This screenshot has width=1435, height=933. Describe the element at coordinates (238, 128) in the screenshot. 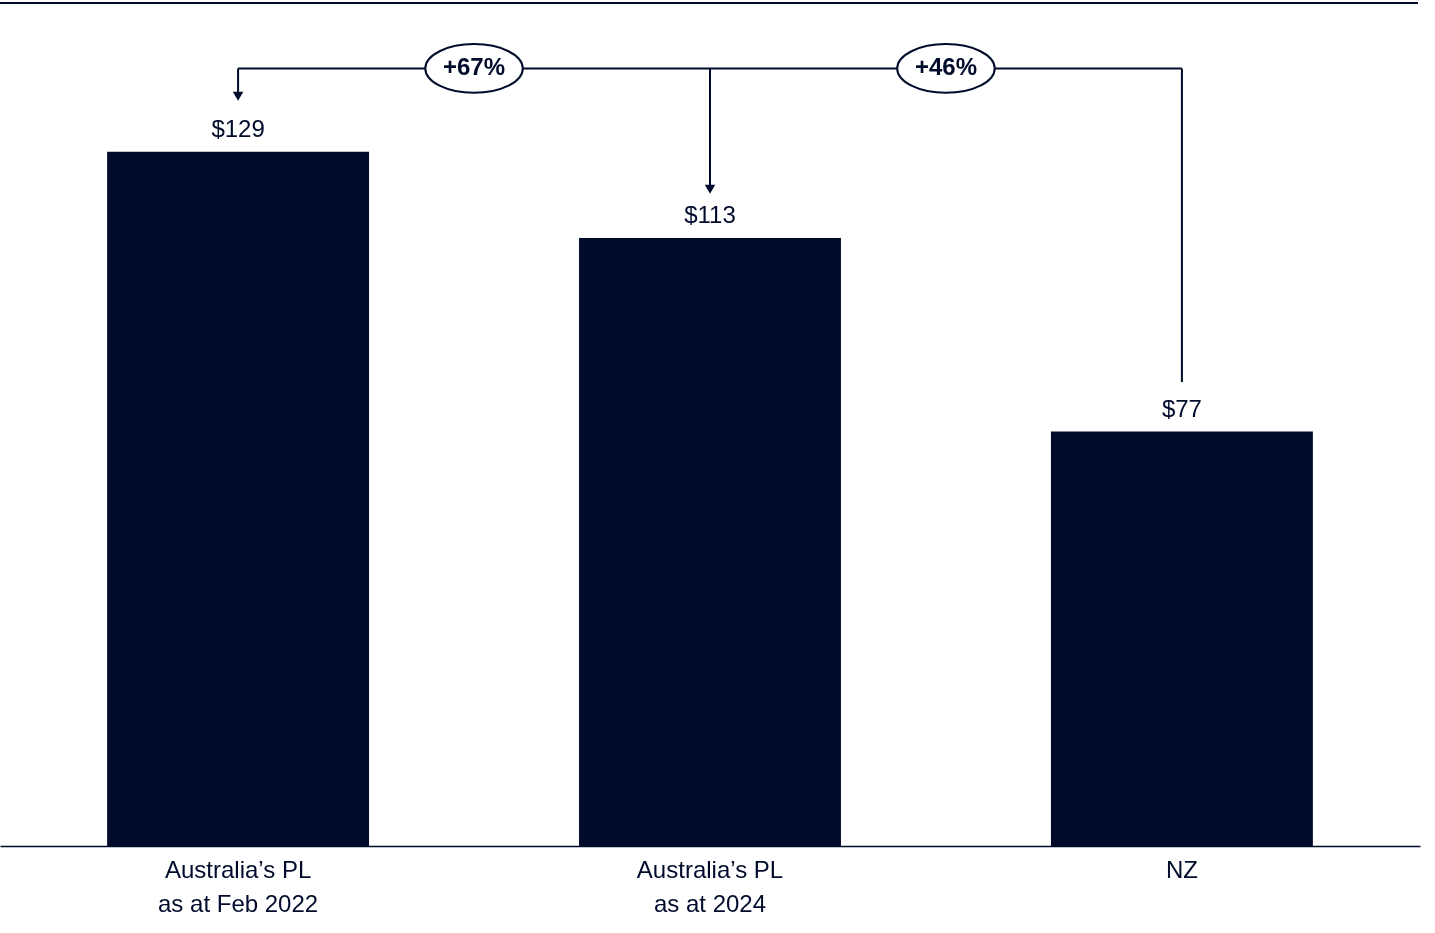

I see `data-label: $129` at that location.